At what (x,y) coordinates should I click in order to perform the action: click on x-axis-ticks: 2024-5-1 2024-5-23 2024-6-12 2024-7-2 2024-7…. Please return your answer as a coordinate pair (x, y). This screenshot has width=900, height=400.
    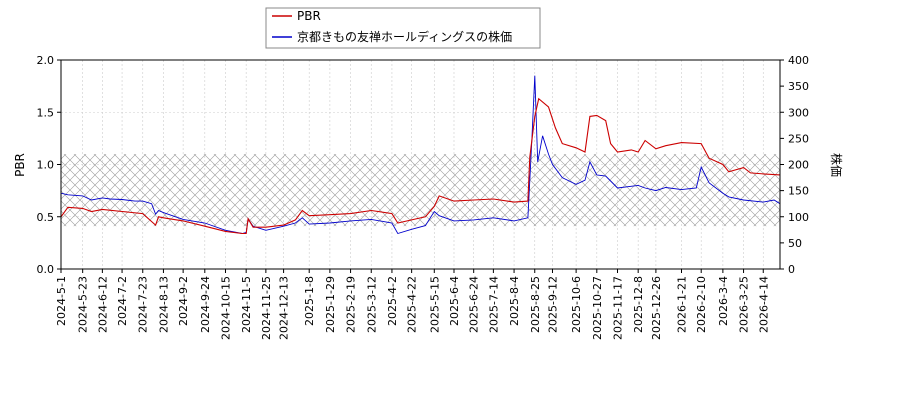
    Looking at the image, I should click on (412, 304).